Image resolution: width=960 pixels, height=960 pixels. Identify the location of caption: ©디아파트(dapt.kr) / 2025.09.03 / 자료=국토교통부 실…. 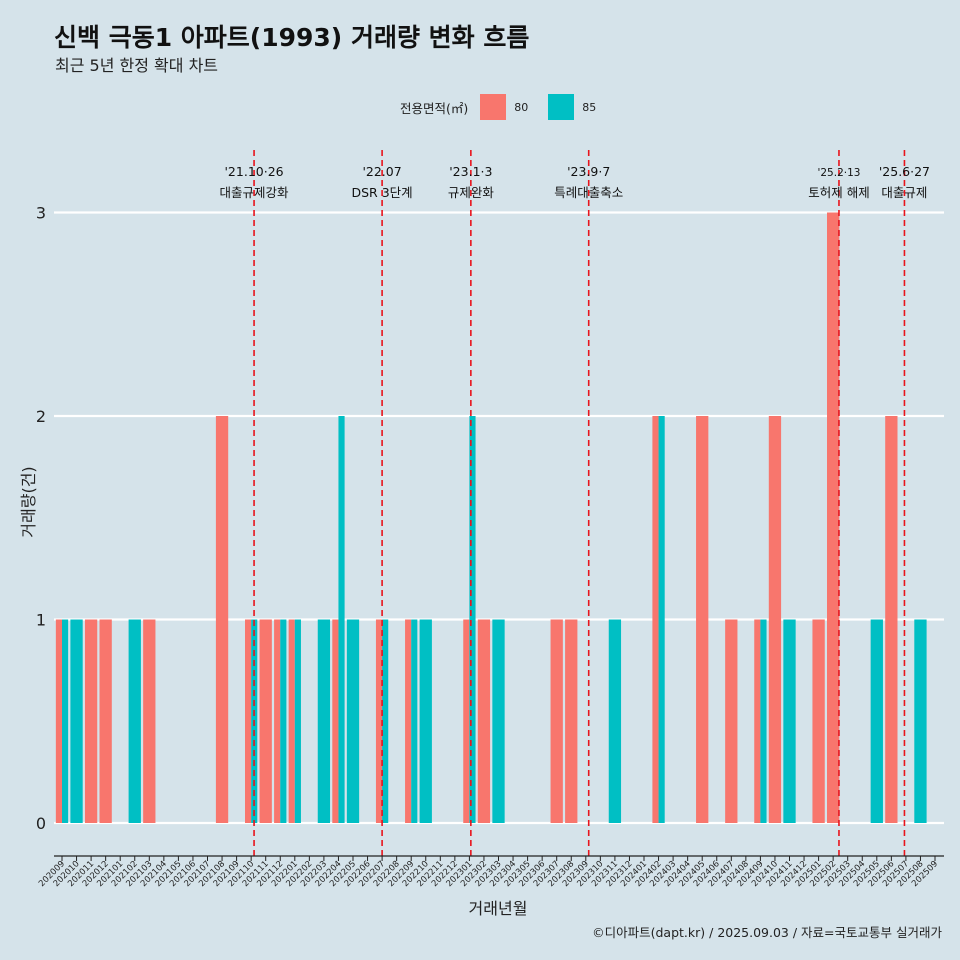
(767, 932).